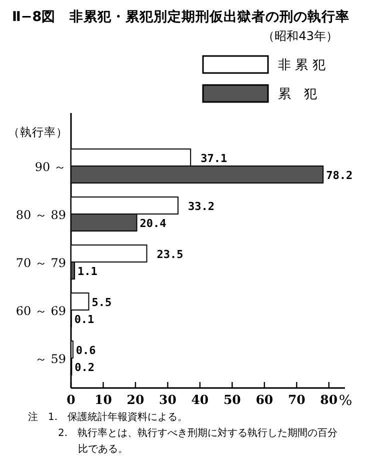 Image resolution: width=365 pixels, height=462 pixels. Describe the element at coordinates (41, 215) in the screenshot. I see `y-tick-label: 80 ～ 89` at that location.